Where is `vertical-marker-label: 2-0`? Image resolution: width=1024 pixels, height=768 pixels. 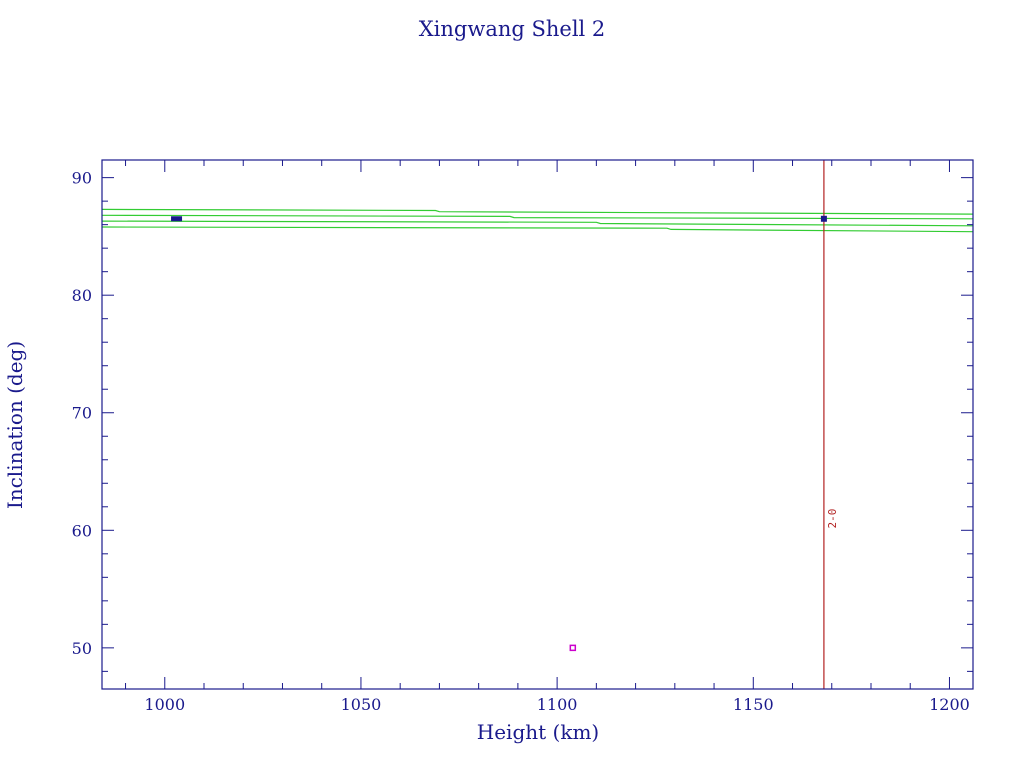
vertical-marker-label: 2-0 is located at coordinates (832, 519).